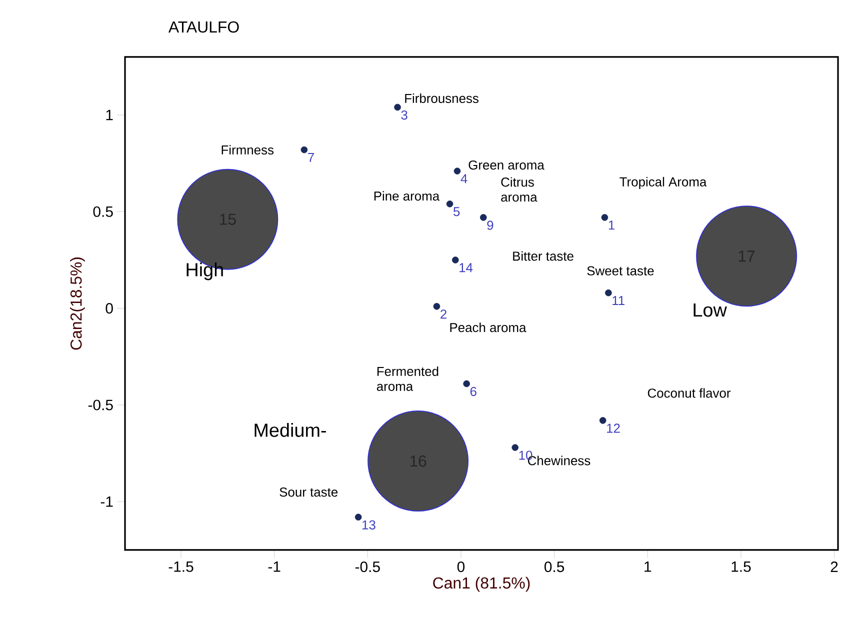  Describe the element at coordinates (663, 183) in the screenshot. I see `annotation: Tropical Aroma` at that location.